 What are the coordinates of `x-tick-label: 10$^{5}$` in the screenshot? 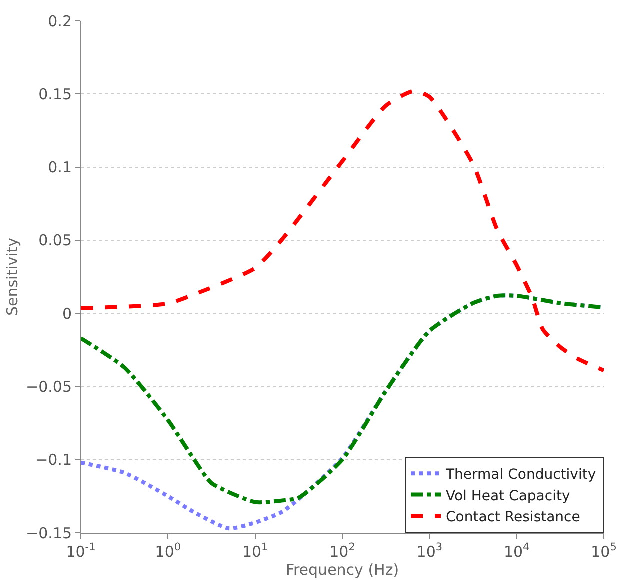 It's located at (604, 551).